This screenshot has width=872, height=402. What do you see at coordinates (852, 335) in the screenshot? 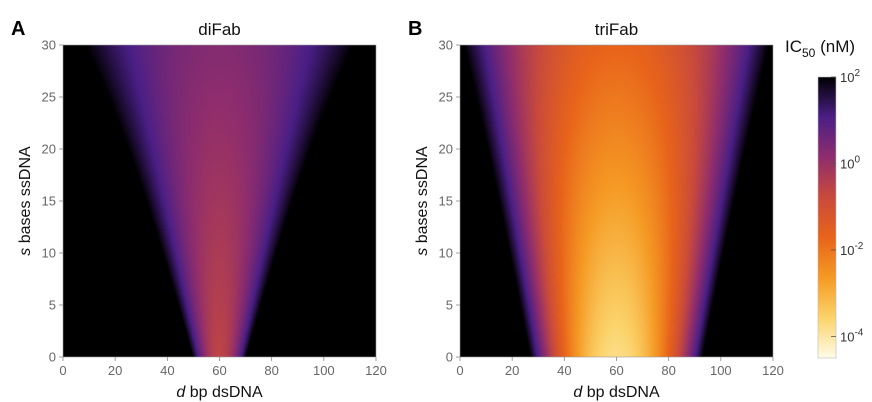
I see `colorbar-tick-label: 10⁻⁴` at bounding box center [852, 335].